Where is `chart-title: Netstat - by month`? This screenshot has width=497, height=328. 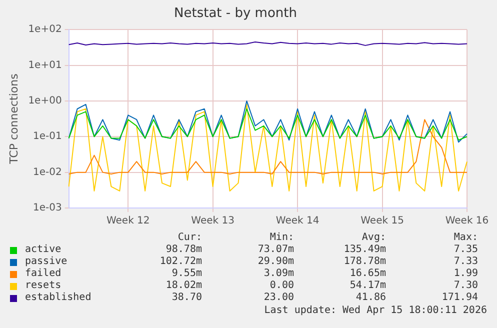
chart-title: Netstat - by month is located at coordinates (235, 14).